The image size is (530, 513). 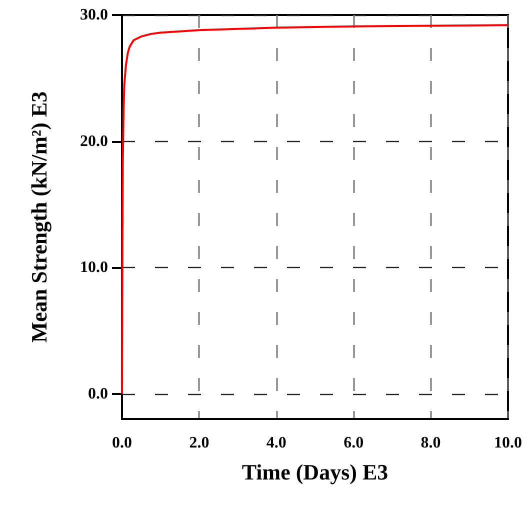 What do you see at coordinates (98, 393) in the screenshot?
I see `y-tick-label: 0.0` at bounding box center [98, 393].